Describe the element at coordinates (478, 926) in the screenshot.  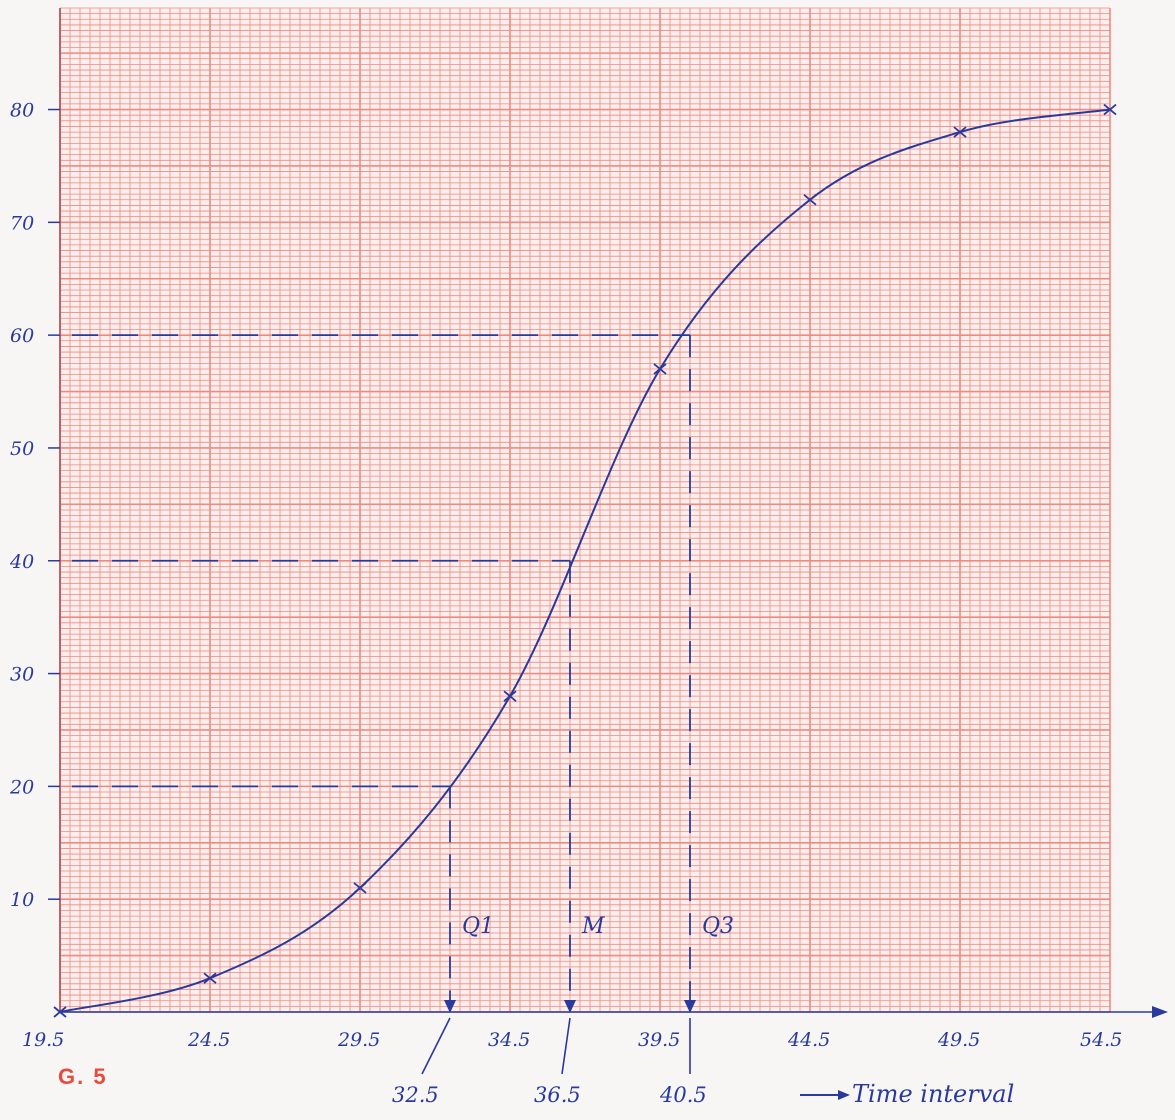
I see `quartile-label-Q1: Q1` at that location.